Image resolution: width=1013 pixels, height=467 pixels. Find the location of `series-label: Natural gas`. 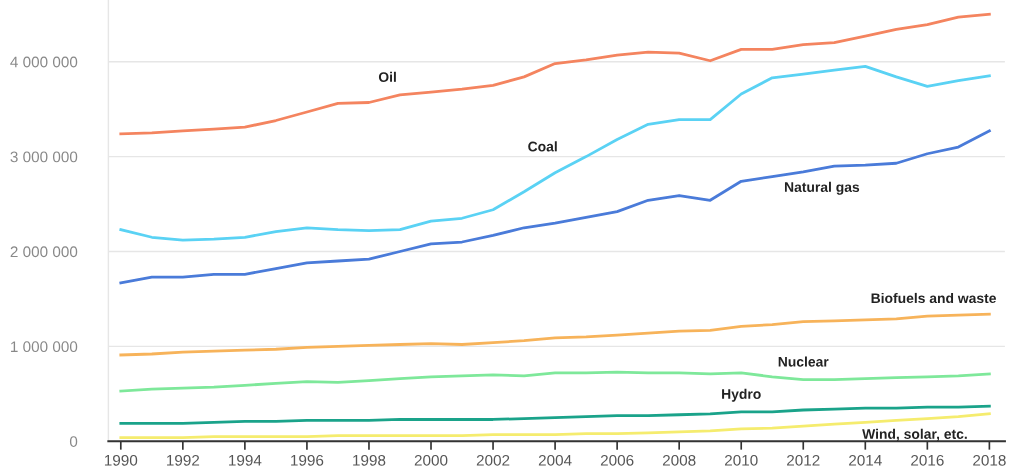

series-label: Natural gas is located at coordinates (822, 188).